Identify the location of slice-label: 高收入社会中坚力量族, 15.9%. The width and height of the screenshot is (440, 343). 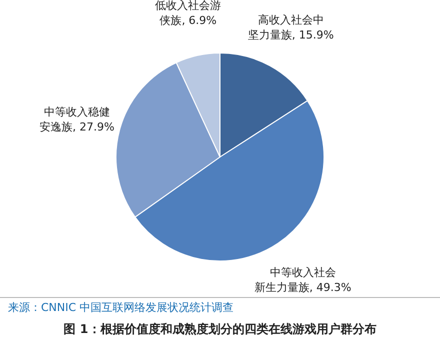
(291, 28).